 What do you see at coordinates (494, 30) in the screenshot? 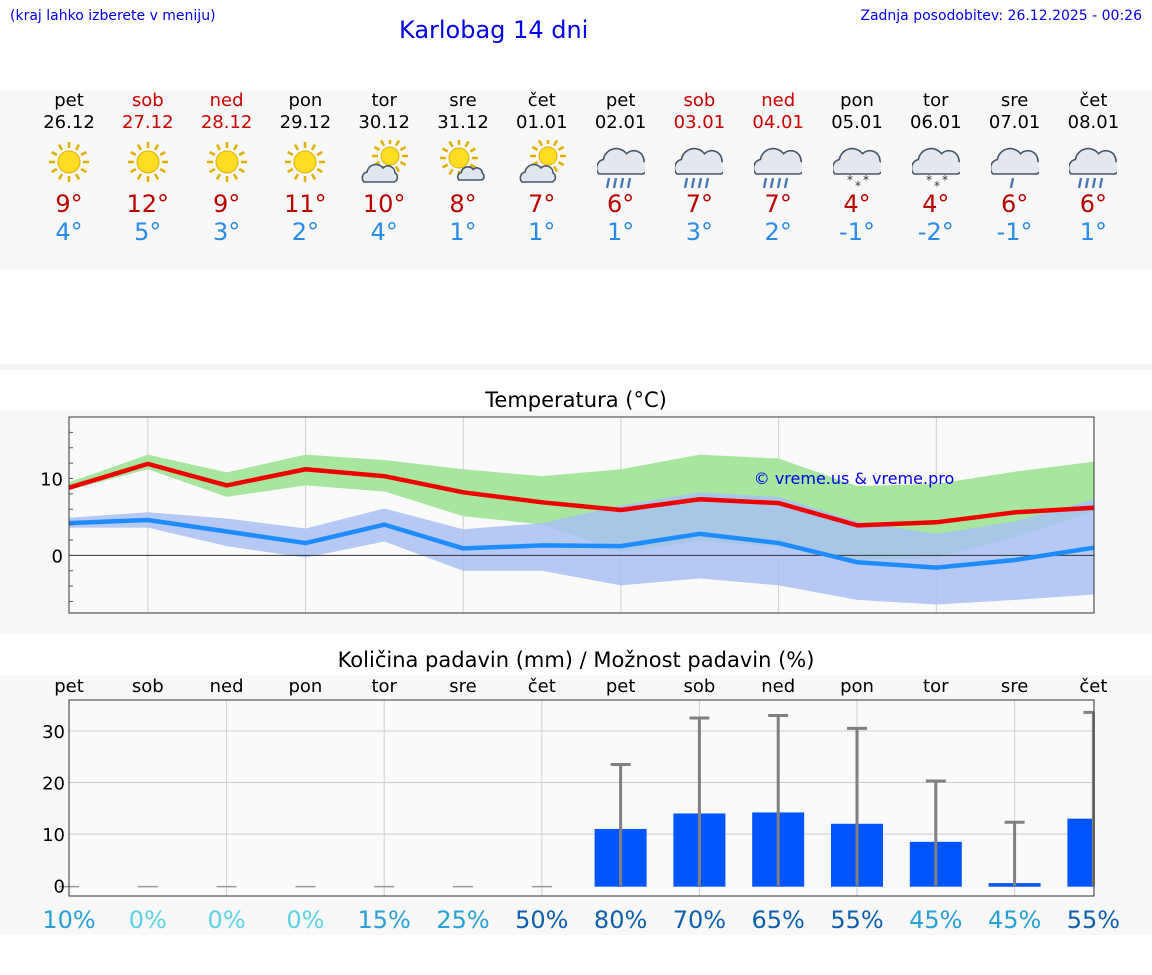
I see `page-title: Karlobag 14 dni` at bounding box center [494, 30].